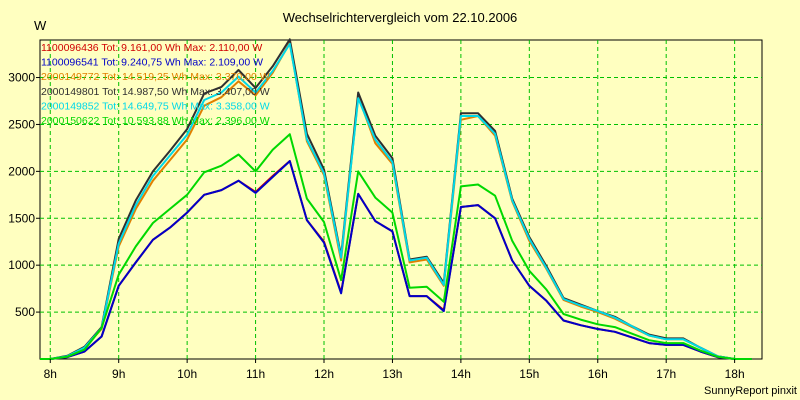  What do you see at coordinates (324, 374) in the screenshot?
I see `x-tick-label: 12h` at bounding box center [324, 374].